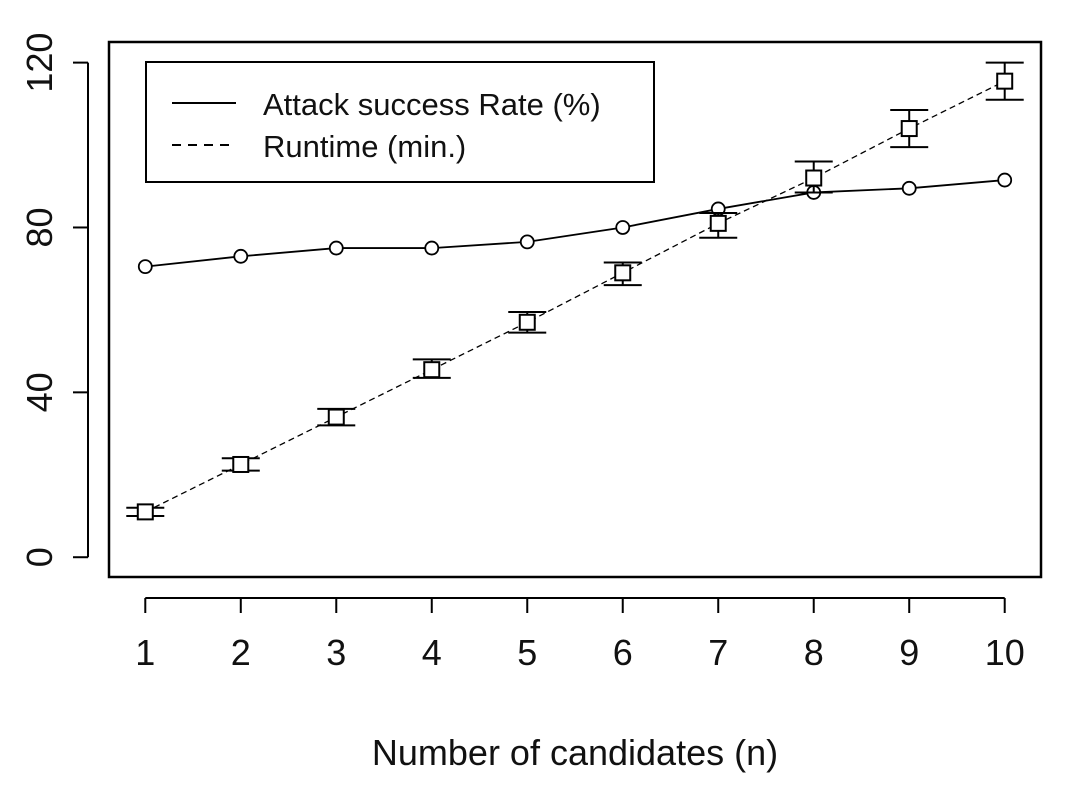 The height and width of the screenshot is (800, 1076). Describe the element at coordinates (623, 652) in the screenshot. I see `x-tick-label-5: 6` at that location.